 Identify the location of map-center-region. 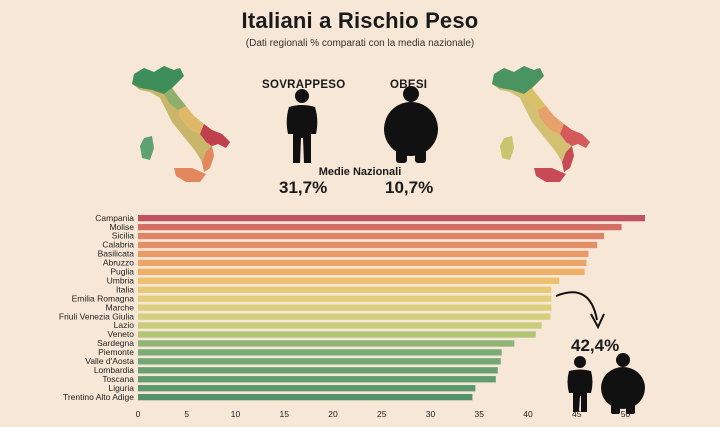
(175, 99).